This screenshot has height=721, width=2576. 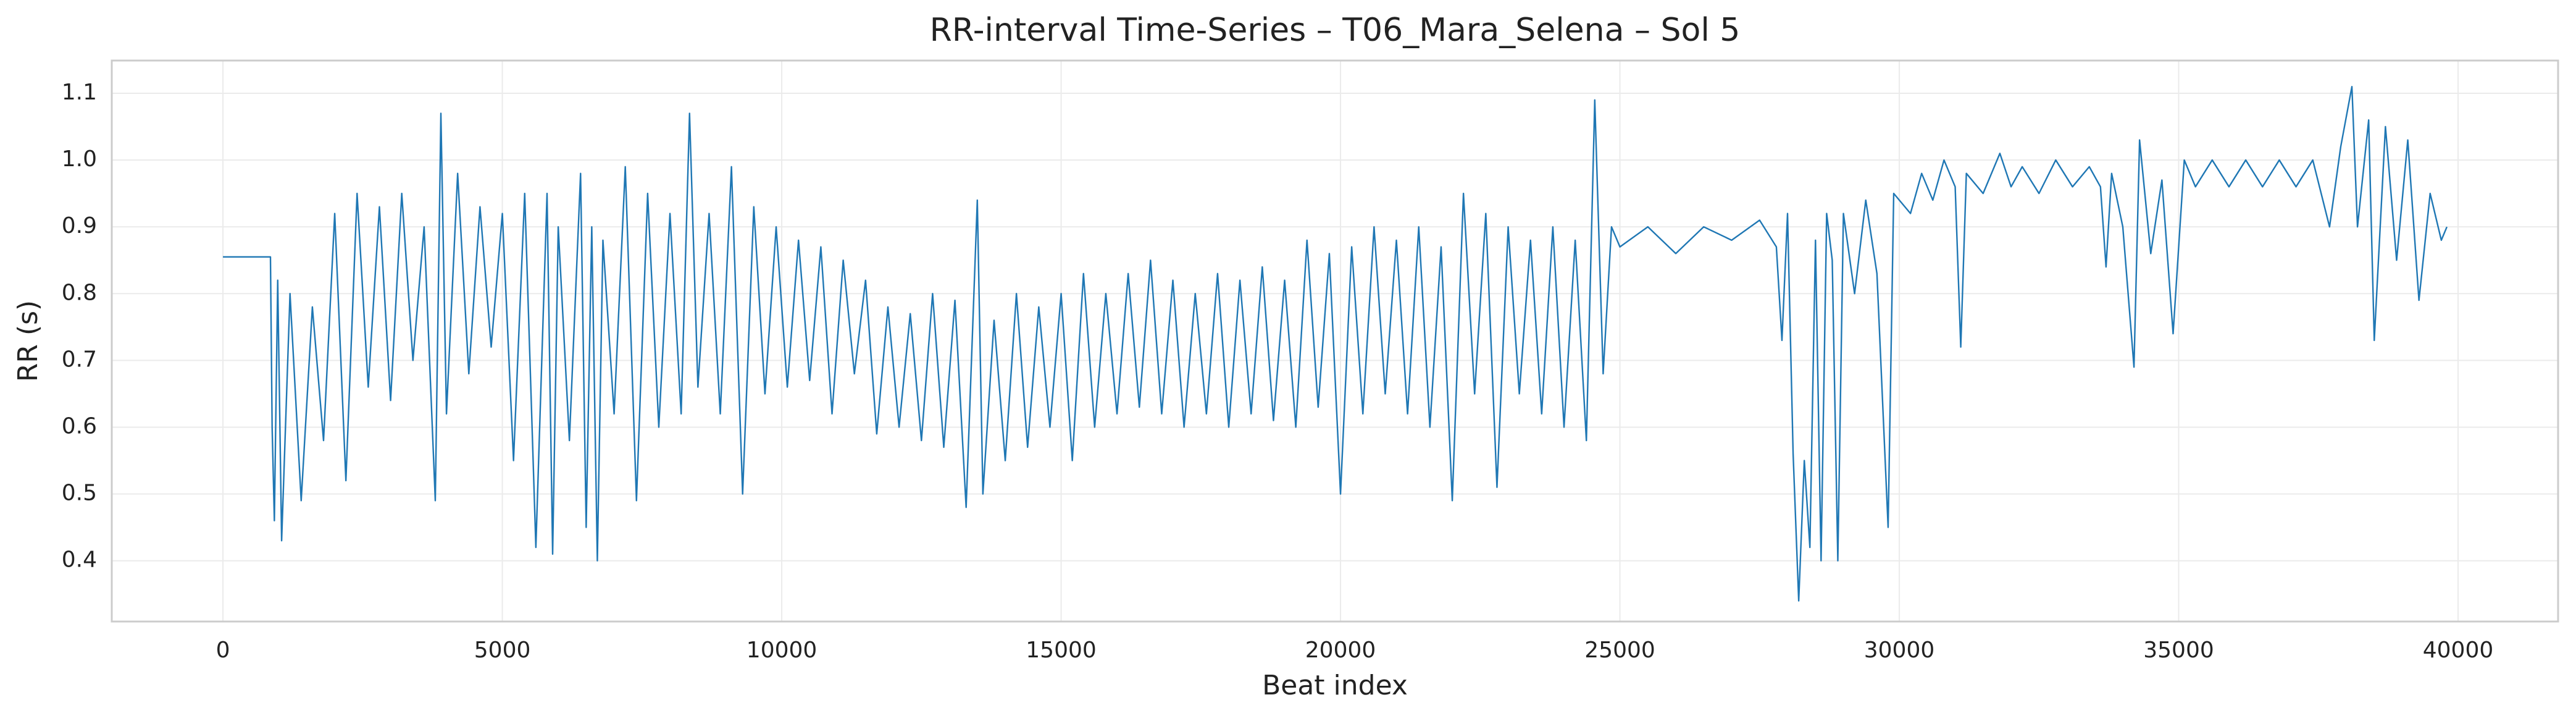 What do you see at coordinates (1619, 650) in the screenshot?
I see `x-tick-label: 25000` at bounding box center [1619, 650].